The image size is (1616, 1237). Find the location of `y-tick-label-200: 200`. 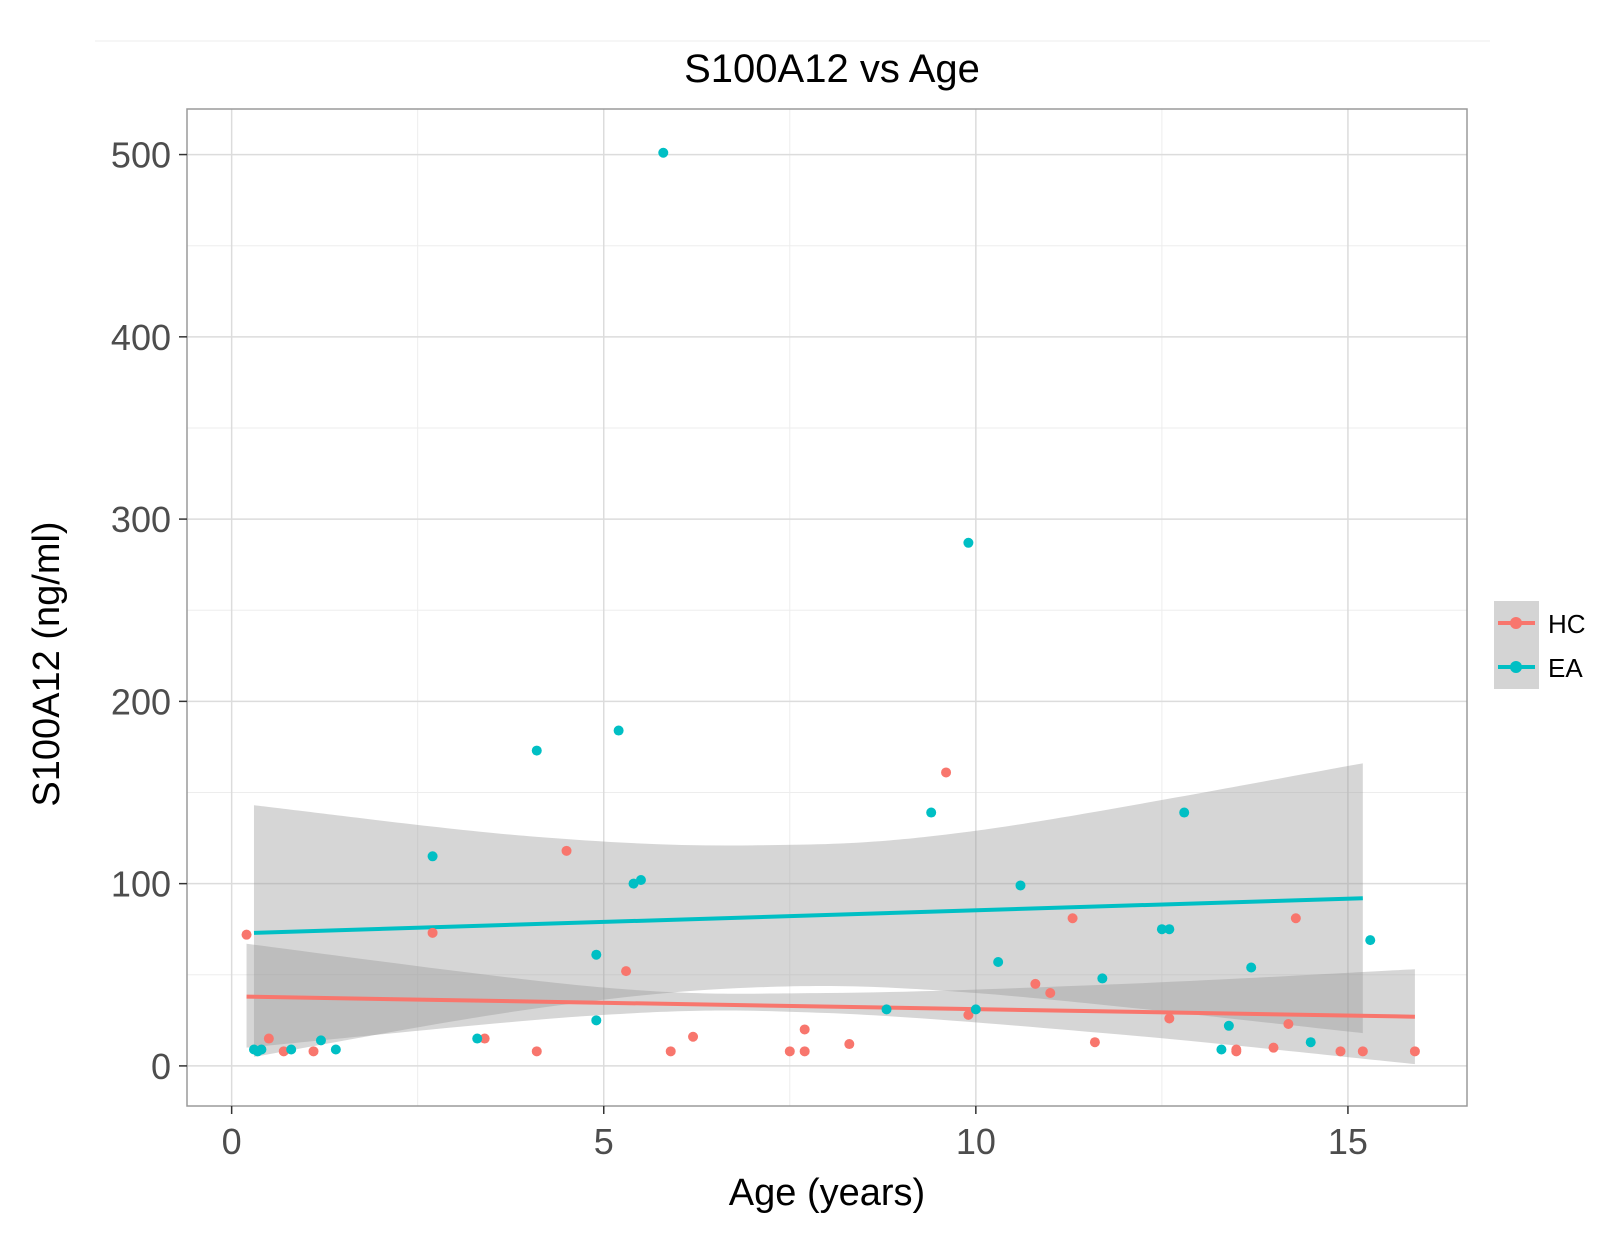

y-tick-label-200: 200 is located at coordinates (141, 701).